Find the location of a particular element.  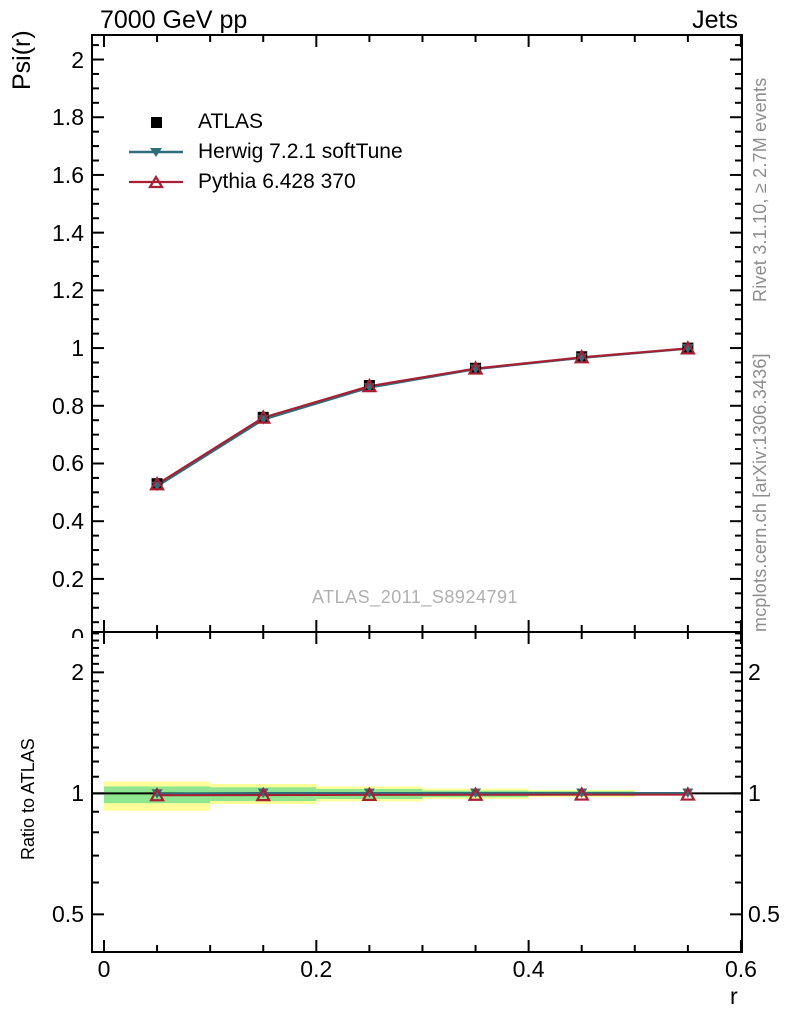

x-axis-title: r is located at coordinates (734, 996).